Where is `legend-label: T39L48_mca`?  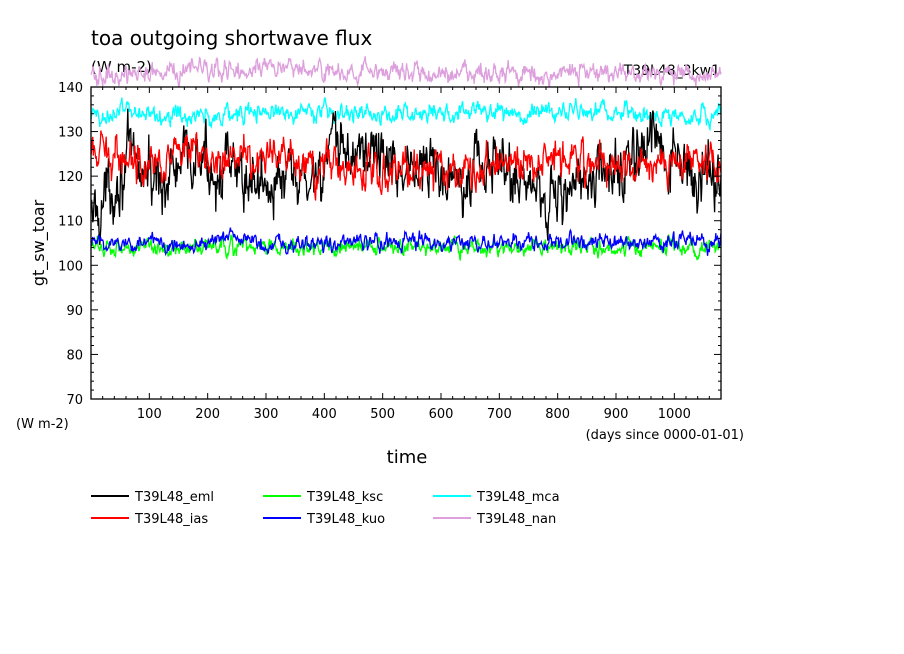
legend-label: T39L48_mca is located at coordinates (518, 497).